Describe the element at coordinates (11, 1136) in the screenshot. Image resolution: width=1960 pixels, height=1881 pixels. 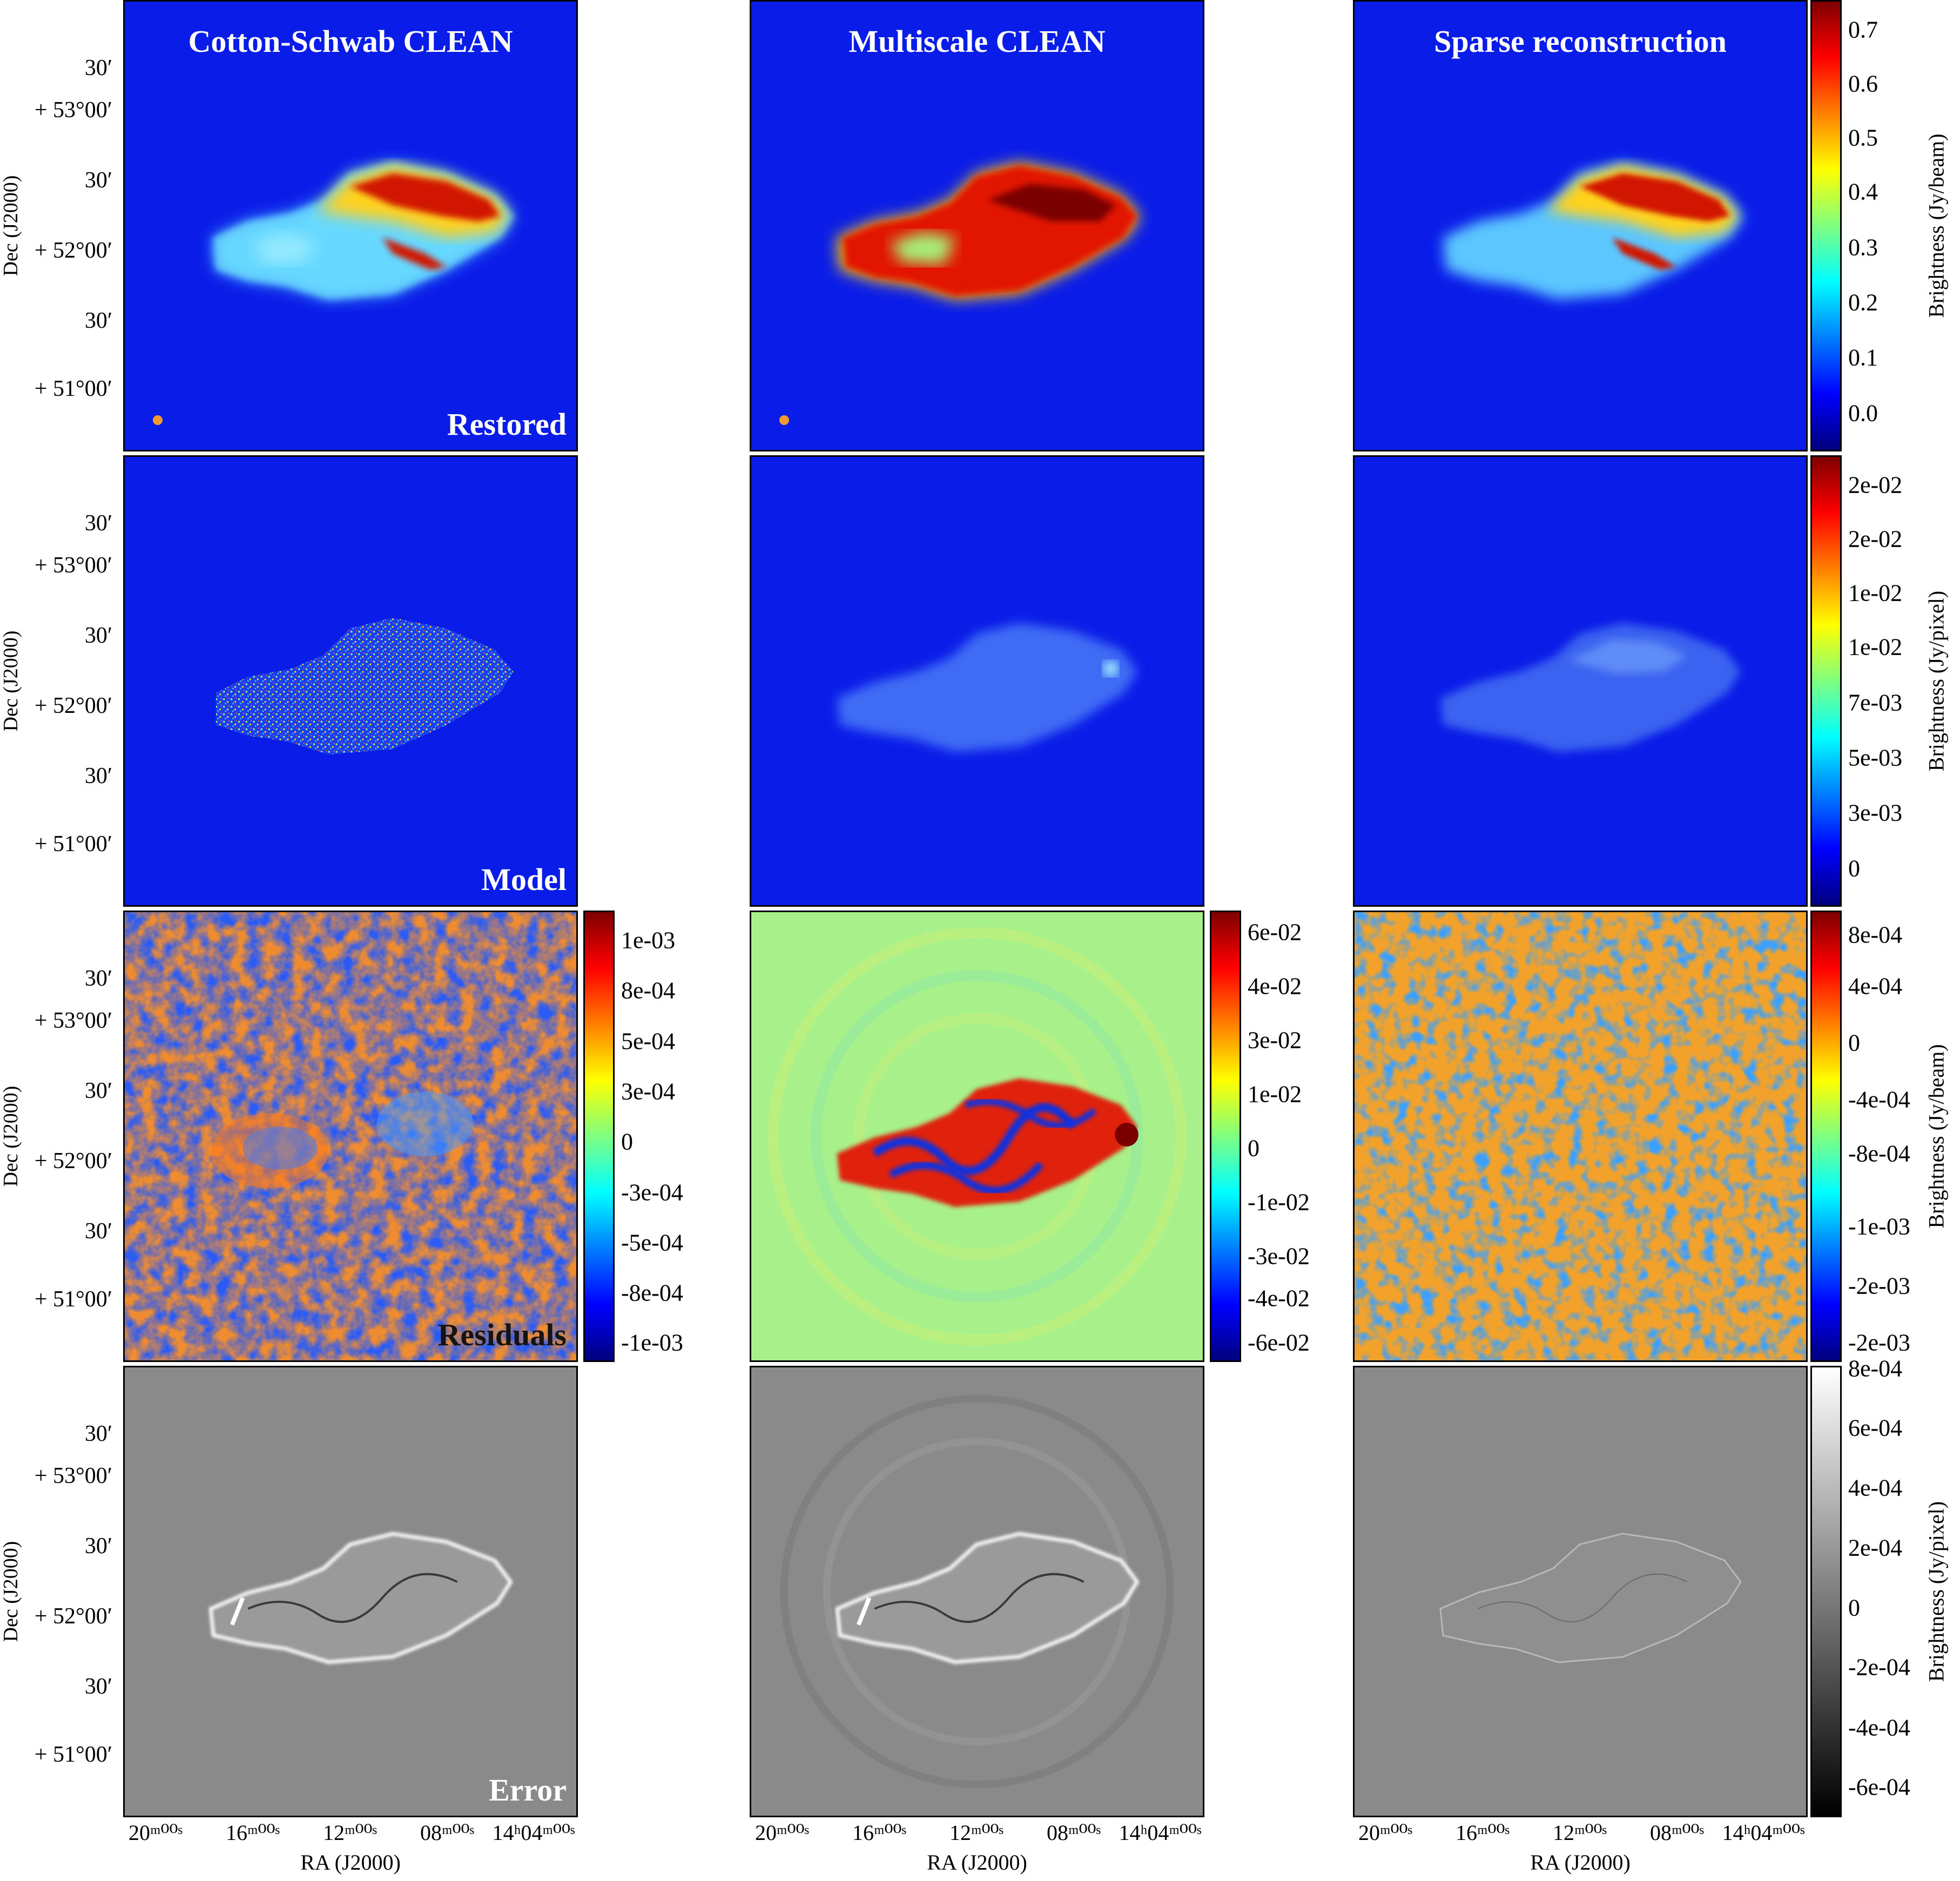
I see `dec-axis-title: Dec (J2000)` at that location.